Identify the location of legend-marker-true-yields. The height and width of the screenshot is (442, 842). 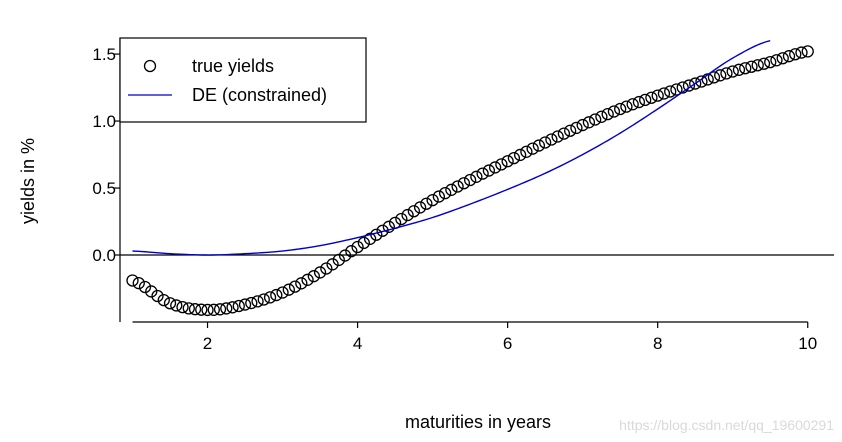
(150, 66).